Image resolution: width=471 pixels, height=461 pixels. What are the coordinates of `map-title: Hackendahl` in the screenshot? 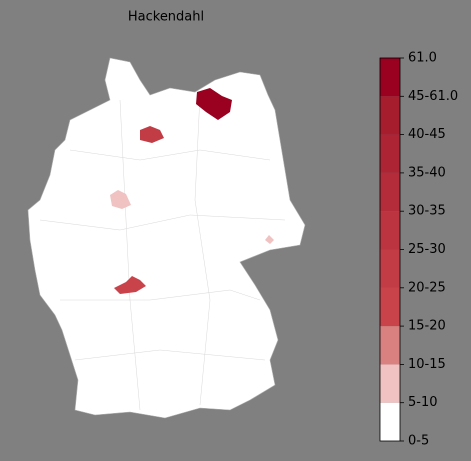 It's located at (166, 17).